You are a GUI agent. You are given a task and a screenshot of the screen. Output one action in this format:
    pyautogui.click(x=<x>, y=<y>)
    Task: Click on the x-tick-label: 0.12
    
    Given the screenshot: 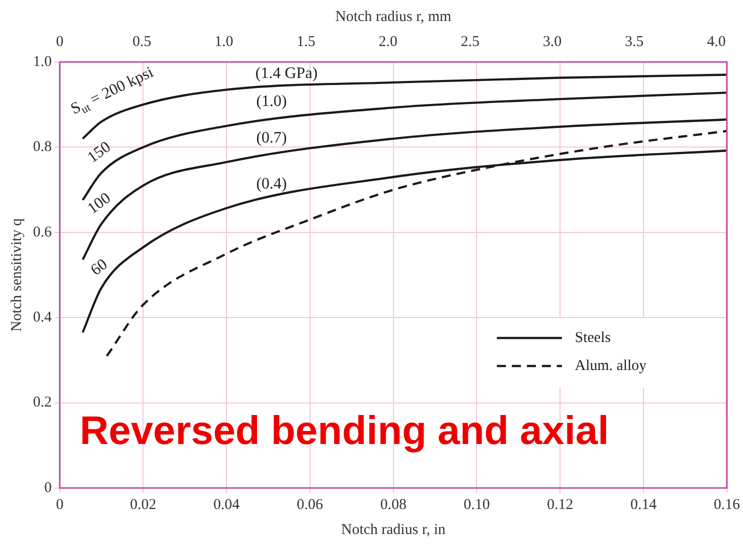 What is the action you would take?
    pyautogui.click(x=560, y=504)
    